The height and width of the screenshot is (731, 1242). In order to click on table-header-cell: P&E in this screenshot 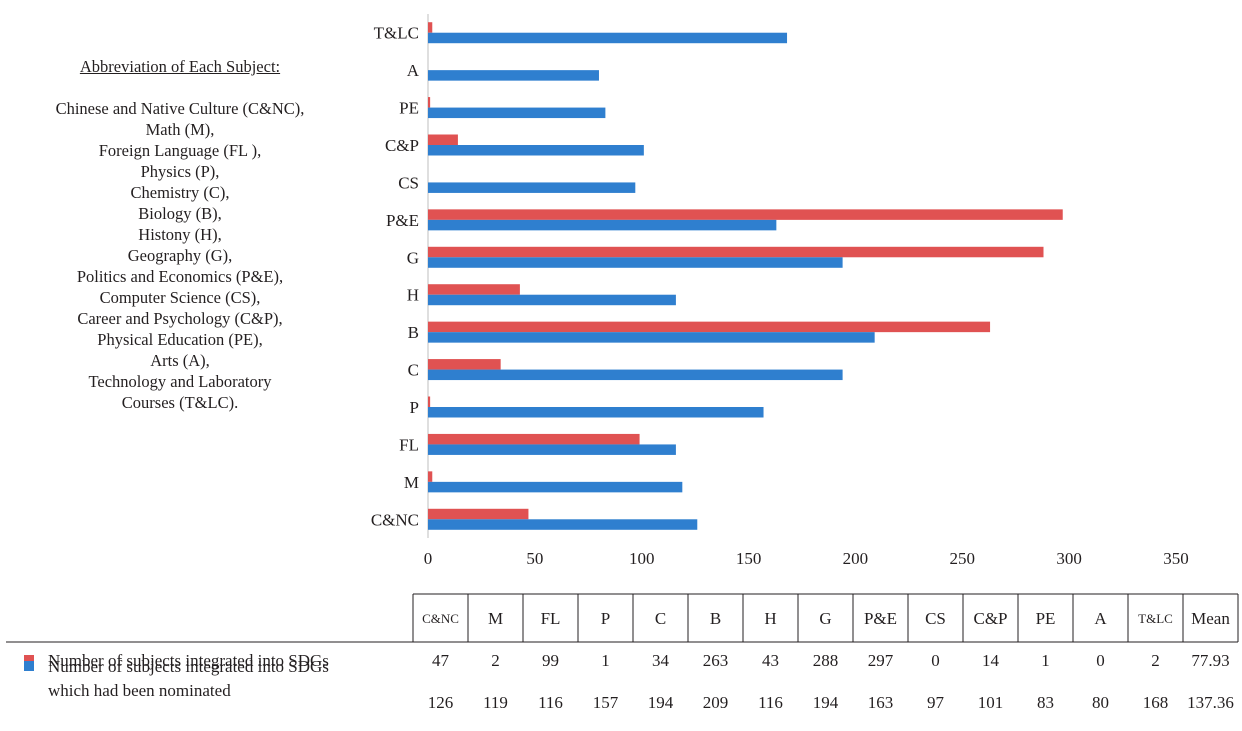, I will do `click(880, 618)`.